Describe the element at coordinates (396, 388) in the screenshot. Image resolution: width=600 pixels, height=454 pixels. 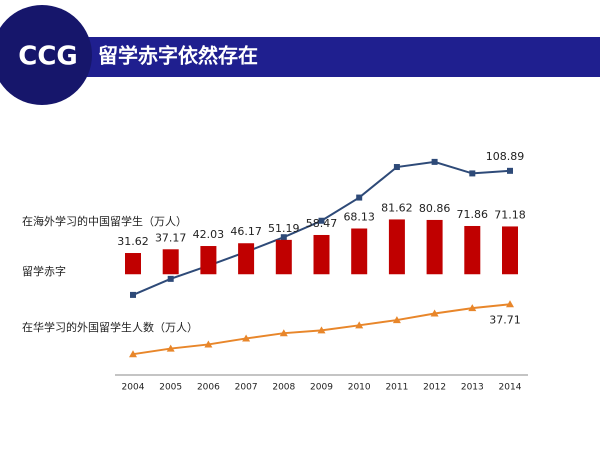
I see `x-tick-label: 2011` at that location.